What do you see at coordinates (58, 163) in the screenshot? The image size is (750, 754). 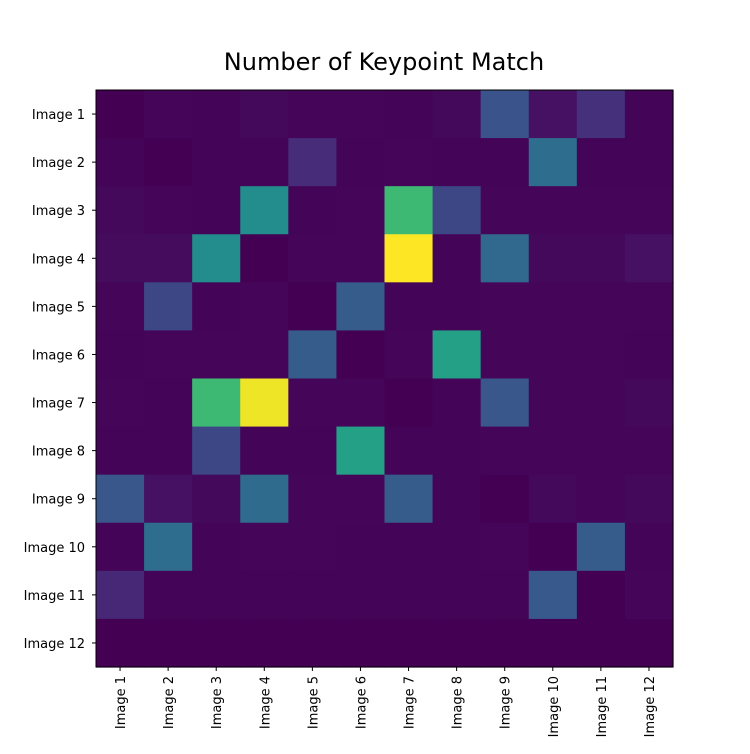 I see `y-tick-label: Image 2` at bounding box center [58, 163].